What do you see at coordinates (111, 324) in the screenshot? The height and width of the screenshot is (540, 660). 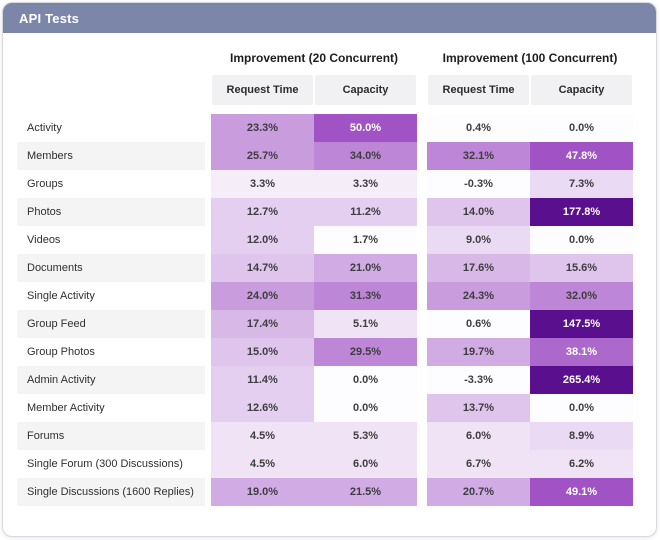 I see `row-label: Group Feed` at bounding box center [111, 324].